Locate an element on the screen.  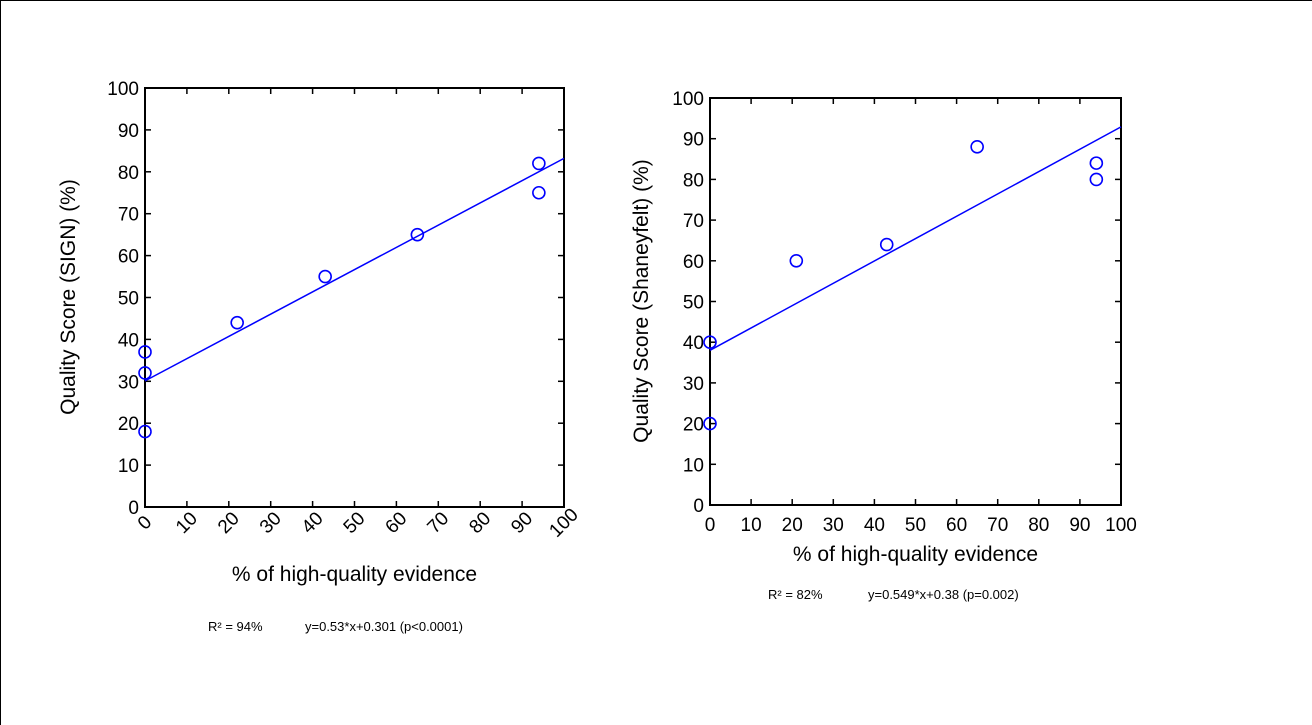
r-squared-annotation: R² = 94% is located at coordinates (235, 626).